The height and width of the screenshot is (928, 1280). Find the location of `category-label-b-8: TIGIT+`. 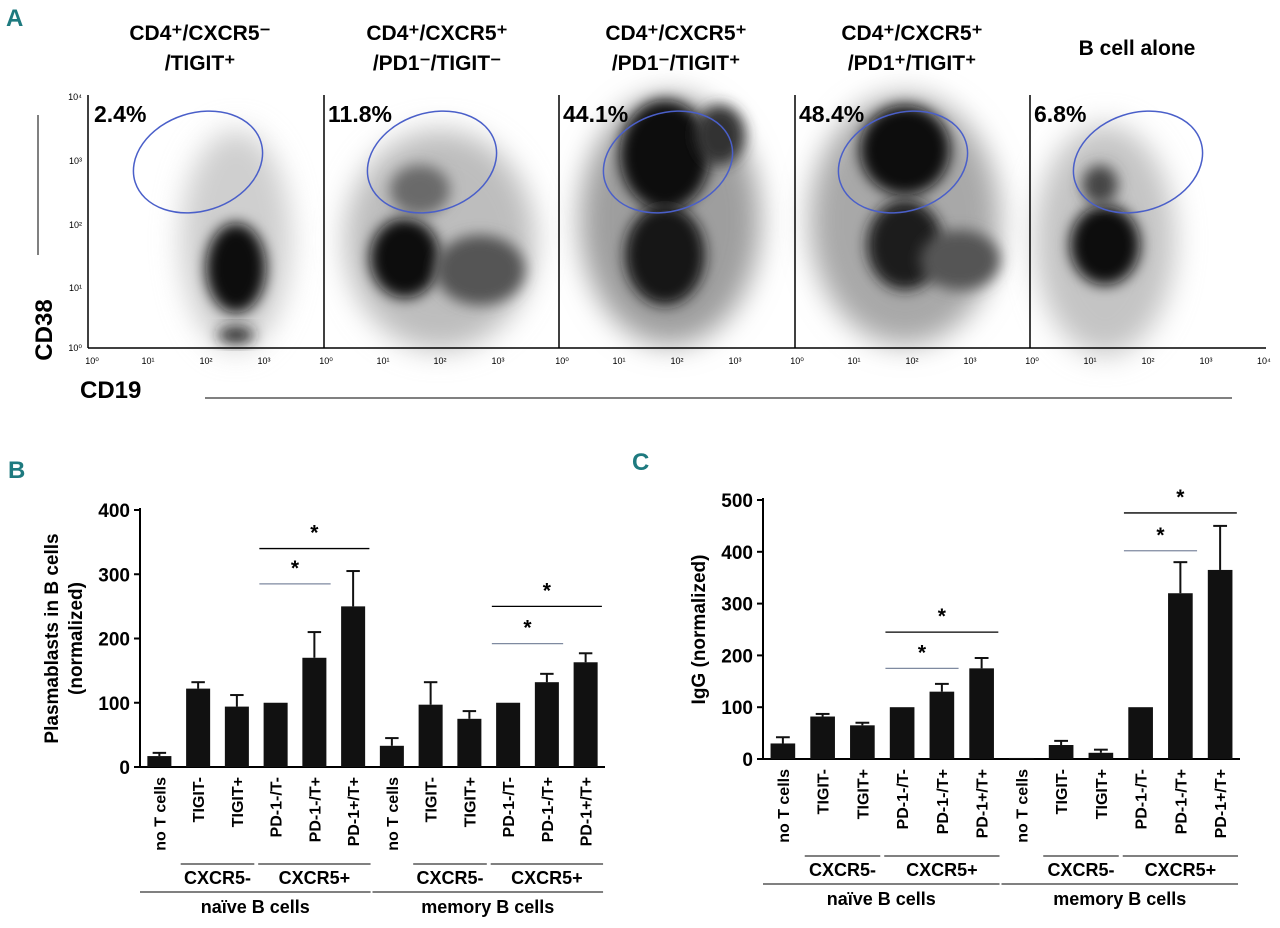

category-label-b-8: TIGIT+ is located at coordinates (470, 802).